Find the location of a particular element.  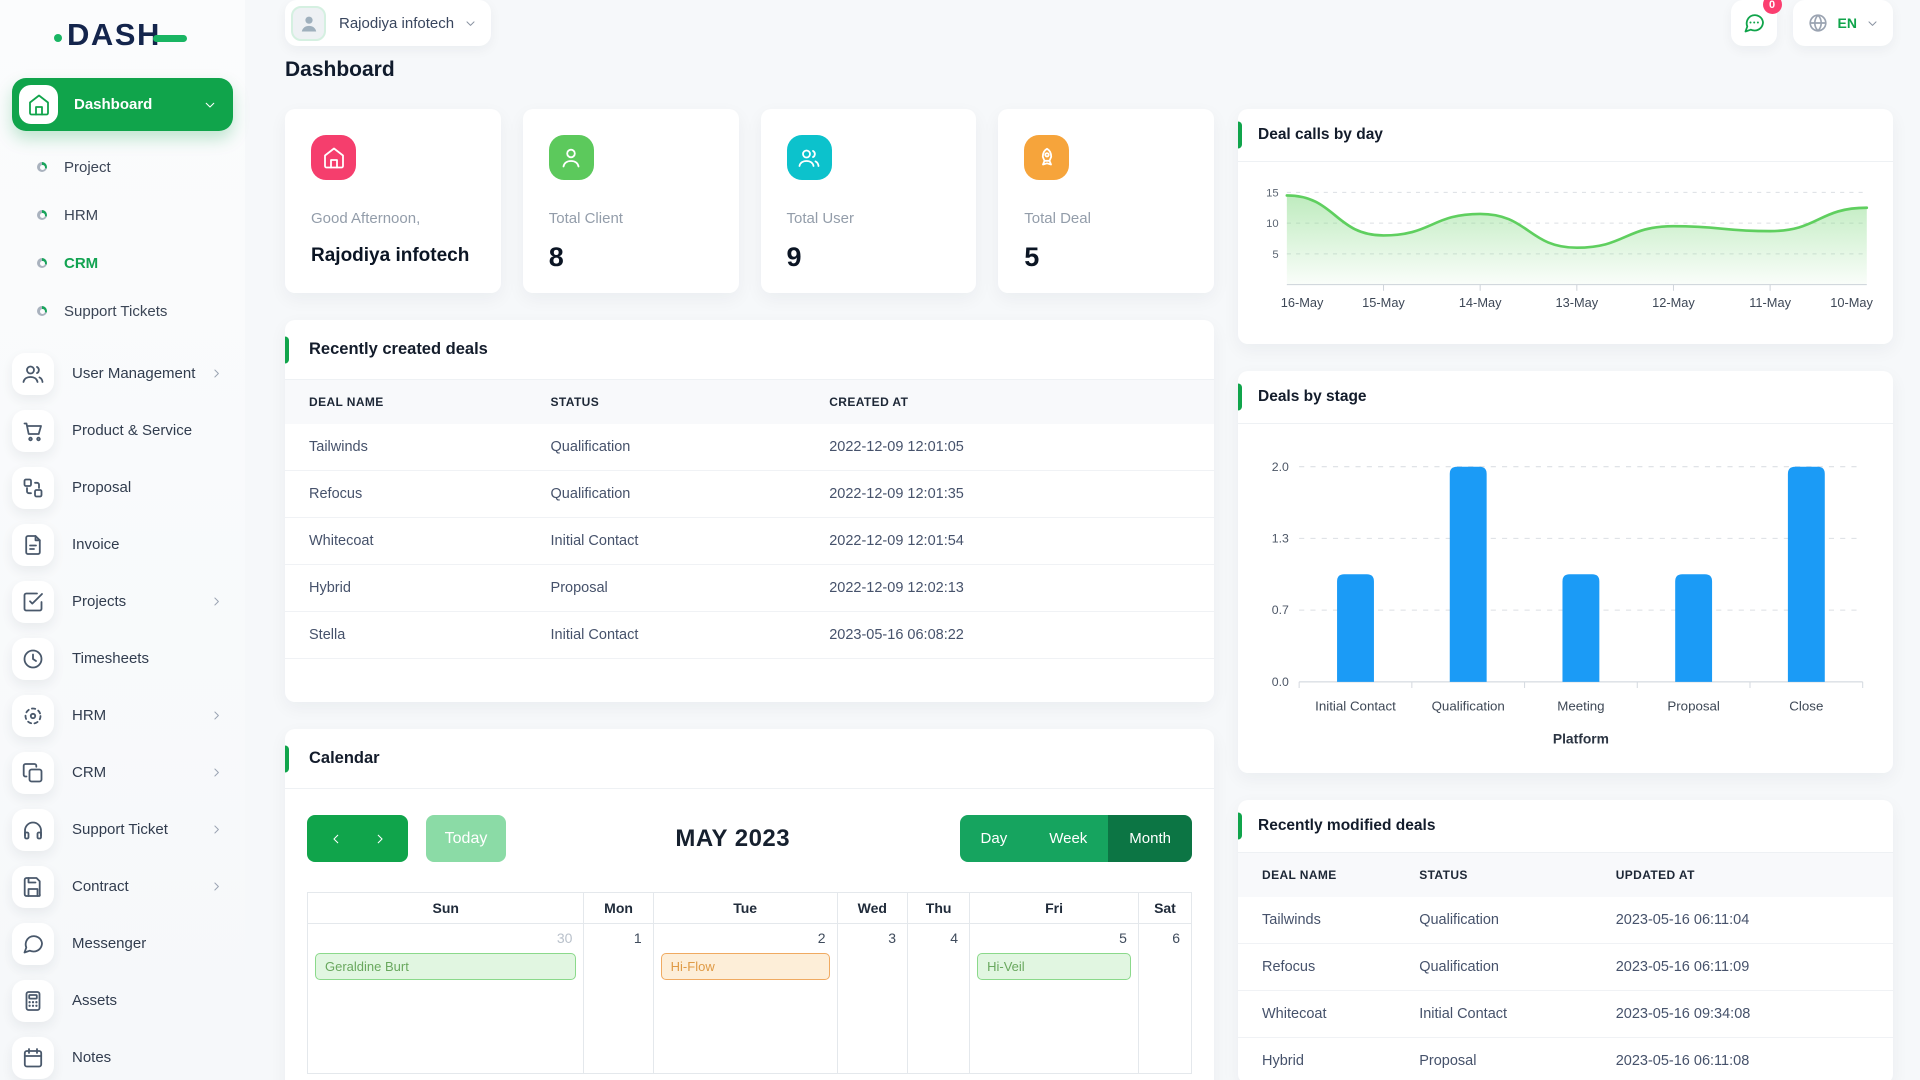

chat-icon is located at coordinates (1754, 23).